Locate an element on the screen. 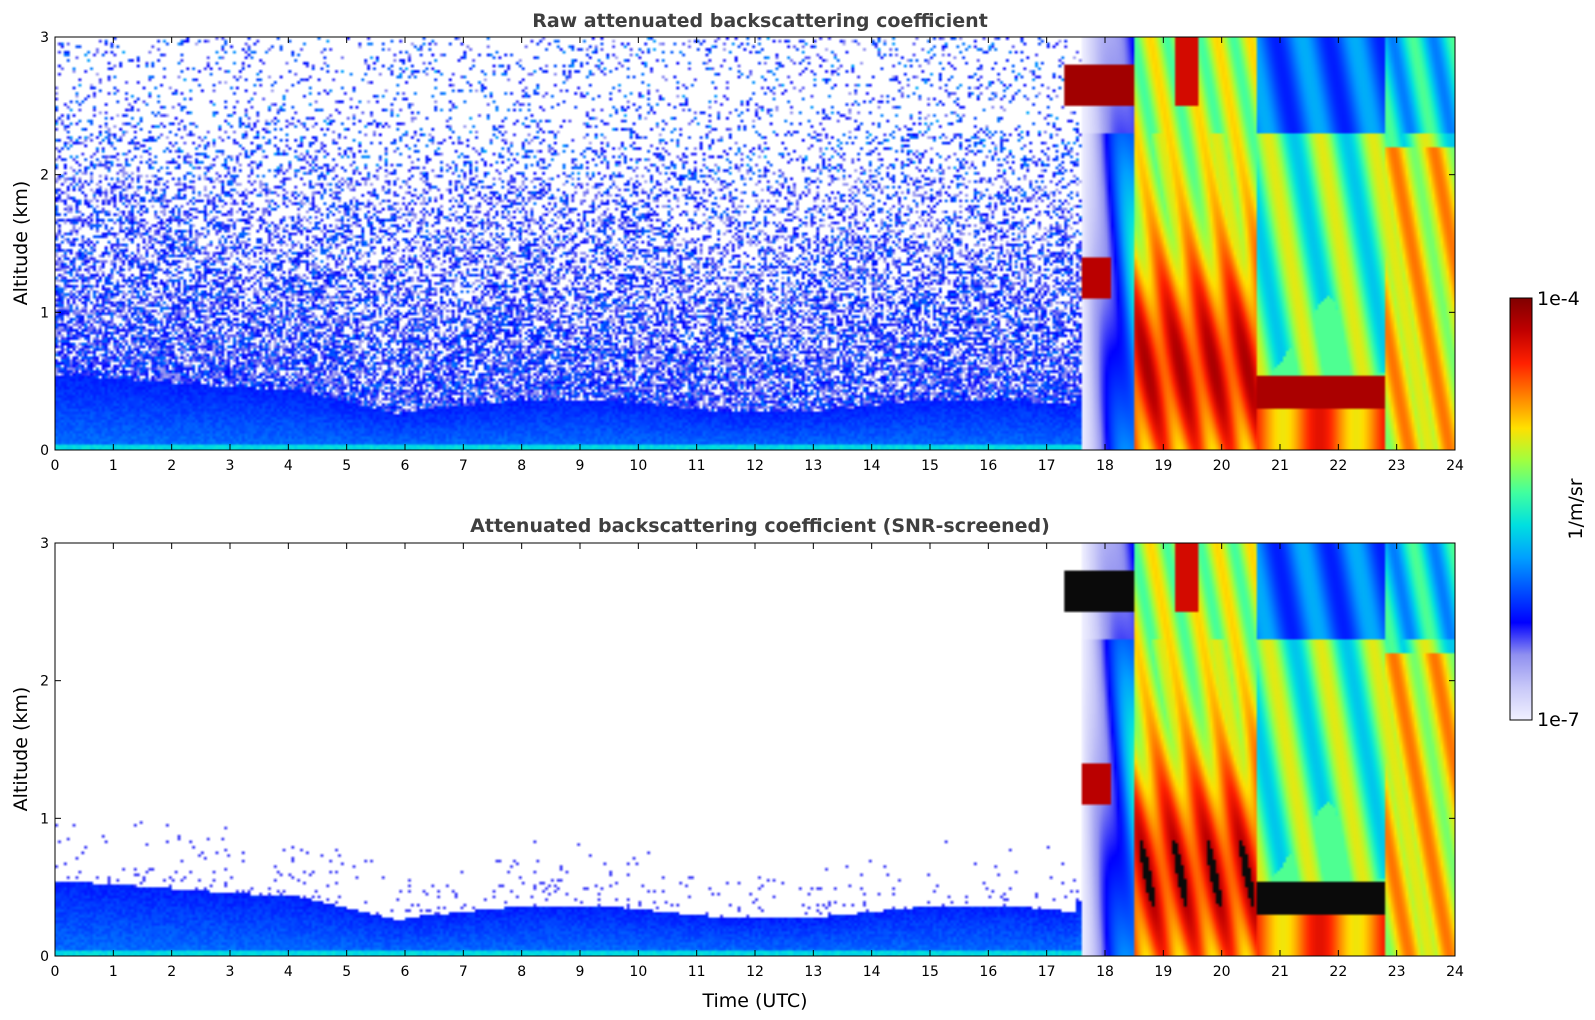 The height and width of the screenshot is (1020, 1595). colorbar-gradient is located at coordinates (1521, 509).